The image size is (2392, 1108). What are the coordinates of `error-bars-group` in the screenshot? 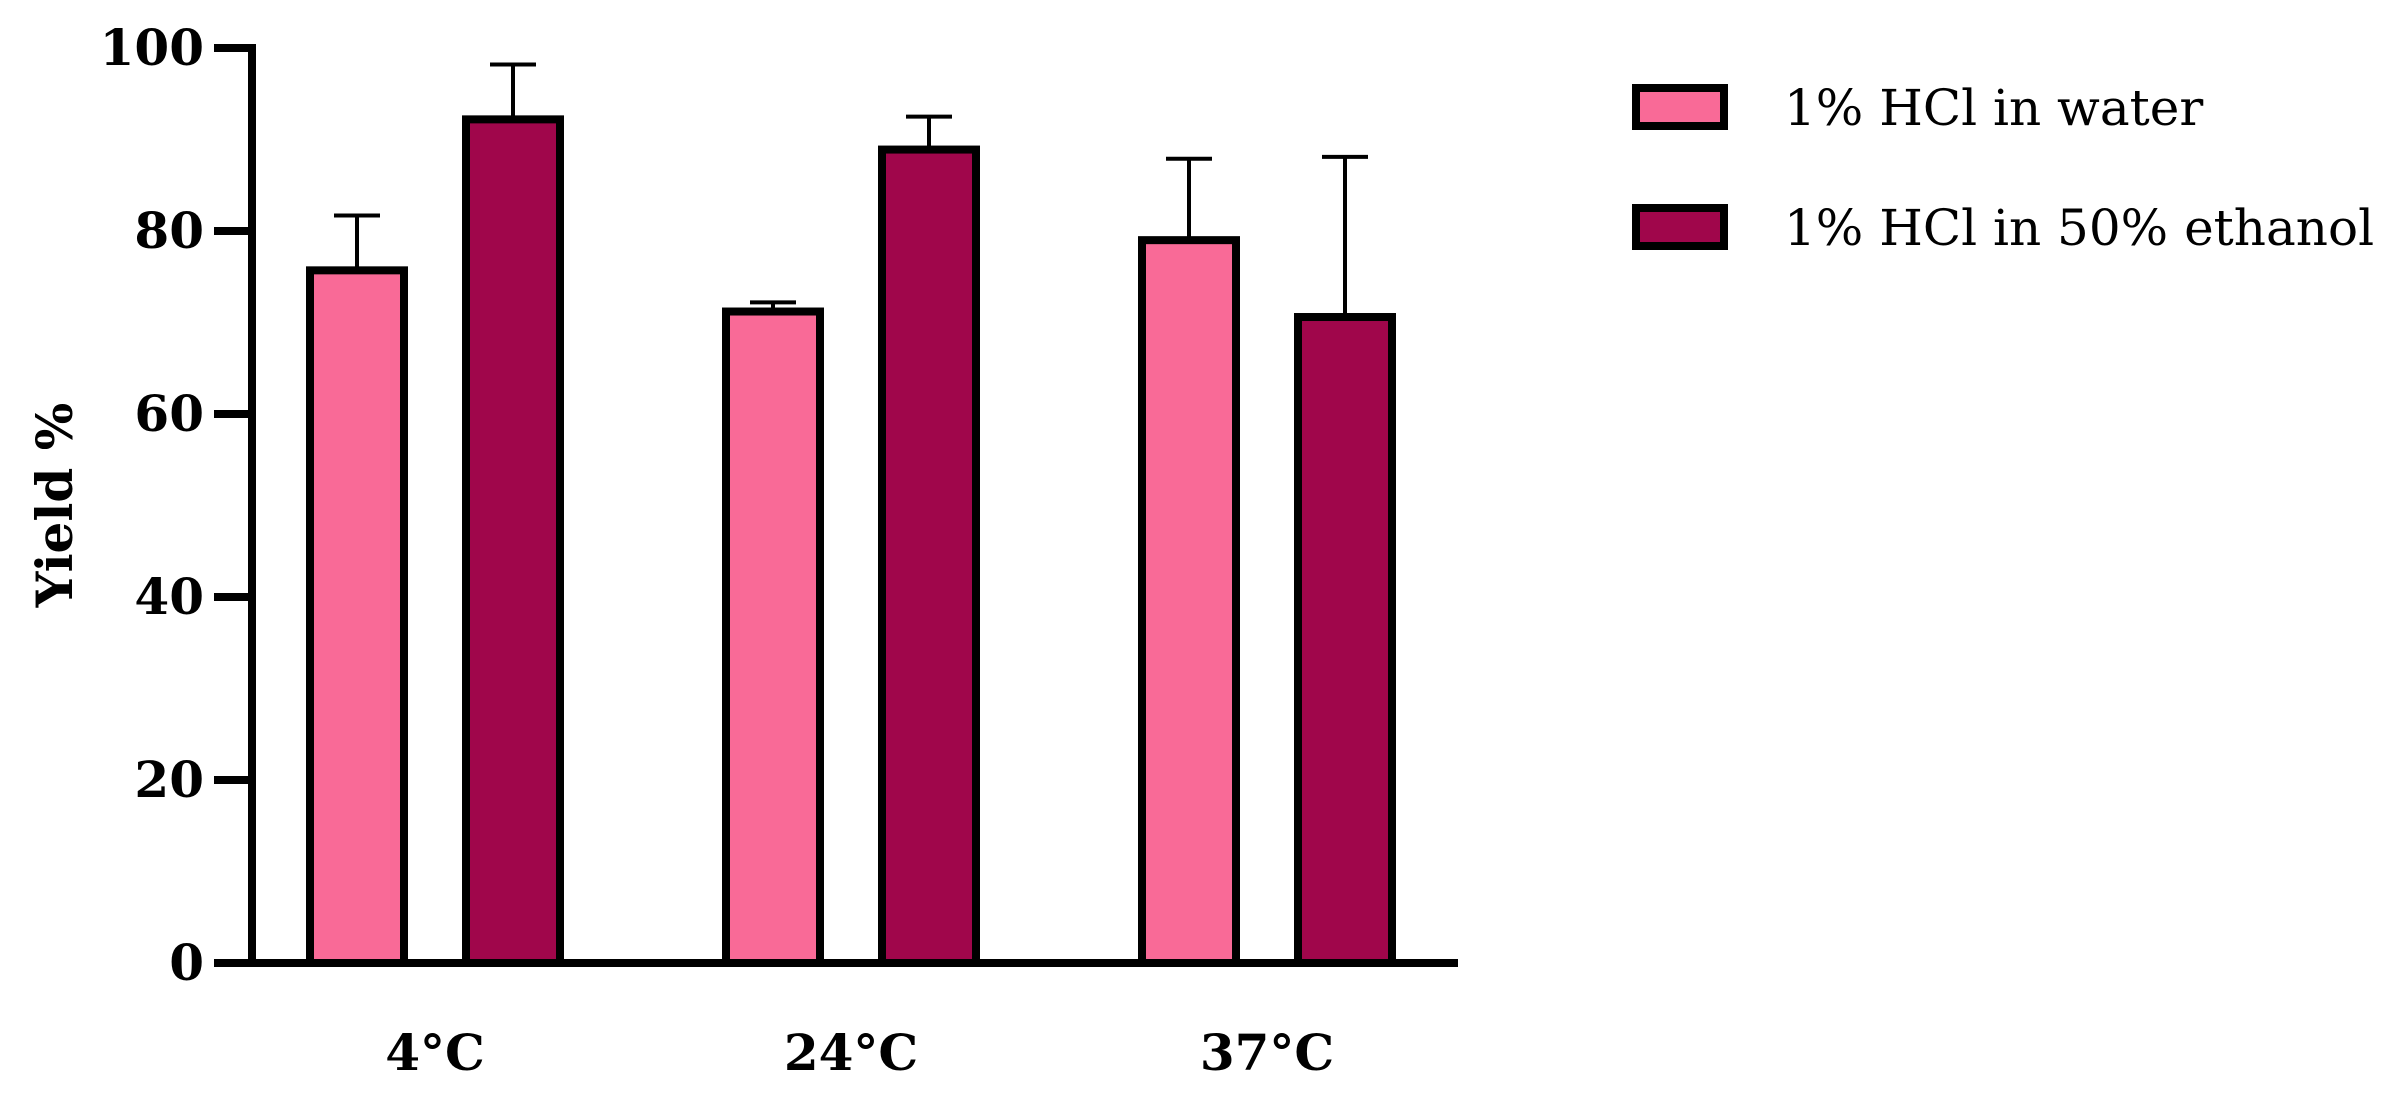 It's located at (851, 190).